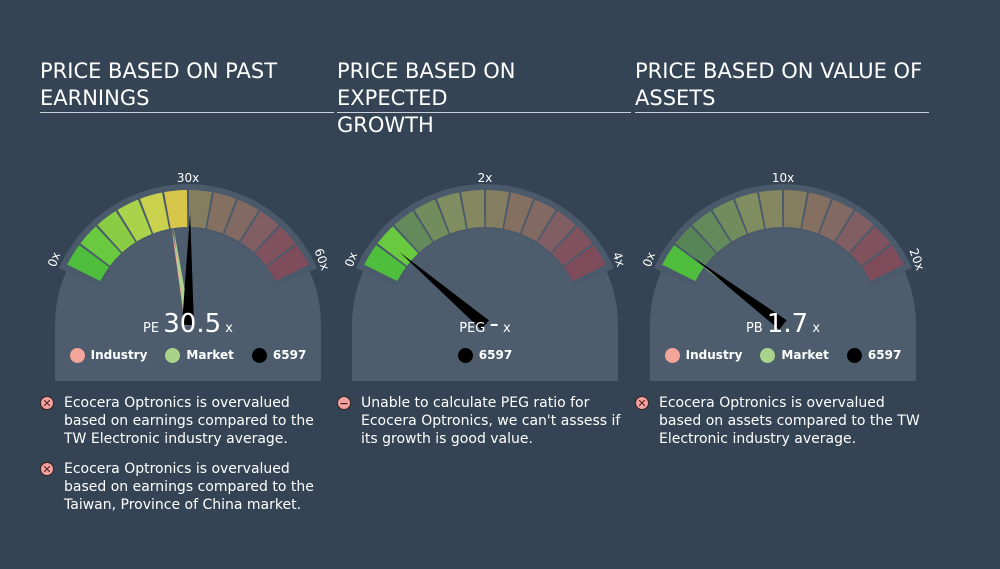 This screenshot has width=1000, height=569. I want to click on minus-icon: −, so click(344, 403).